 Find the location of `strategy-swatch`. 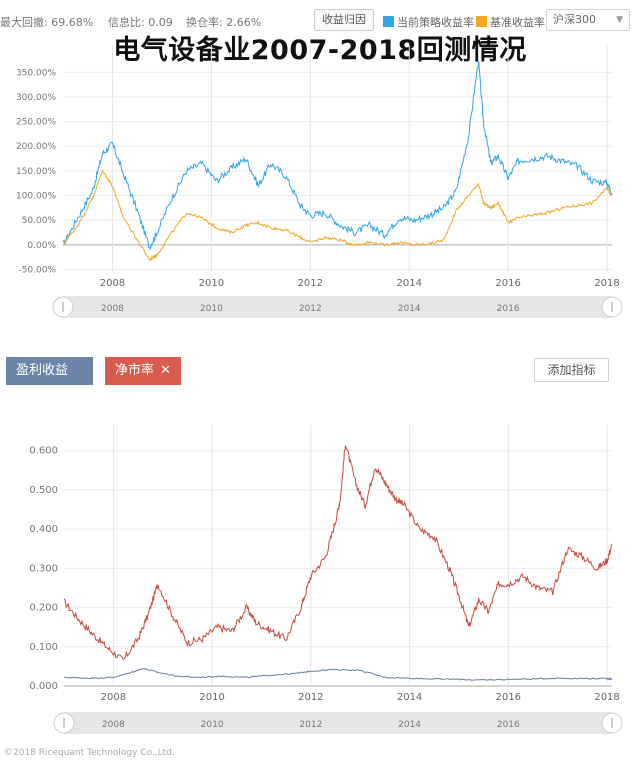

strategy-swatch is located at coordinates (388, 21).